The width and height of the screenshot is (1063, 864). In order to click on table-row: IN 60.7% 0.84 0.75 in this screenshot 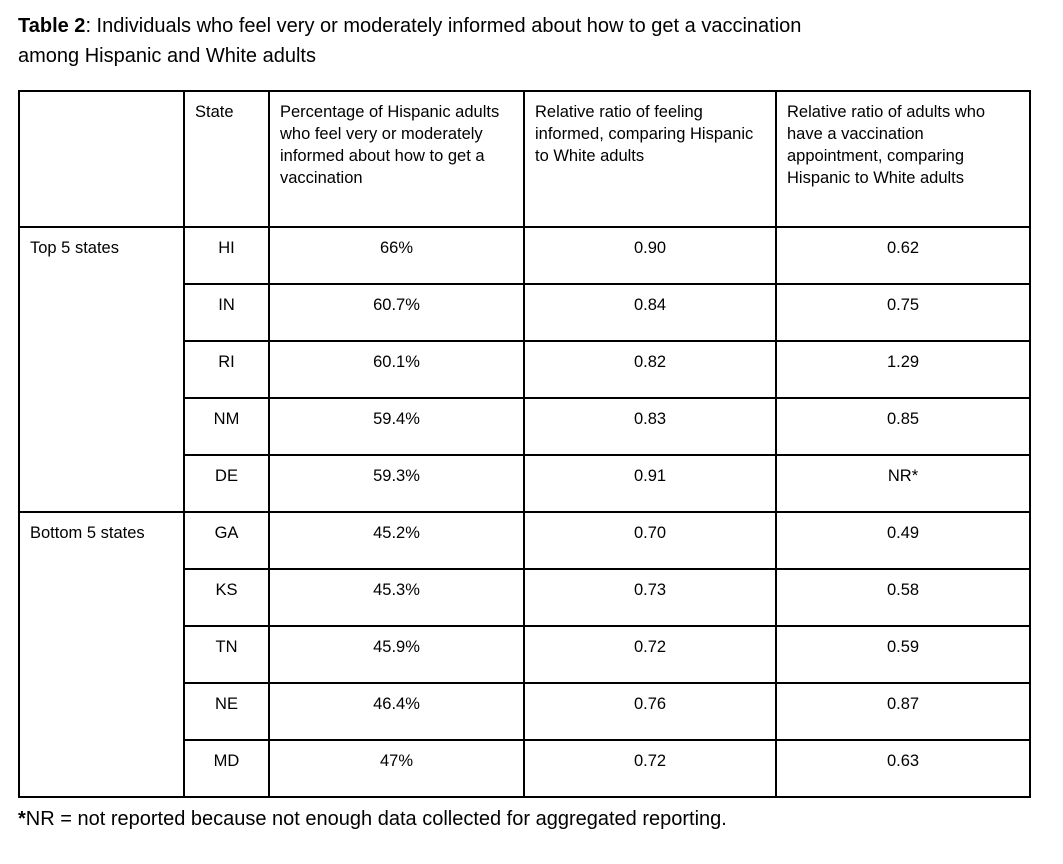, I will do `click(525, 312)`.